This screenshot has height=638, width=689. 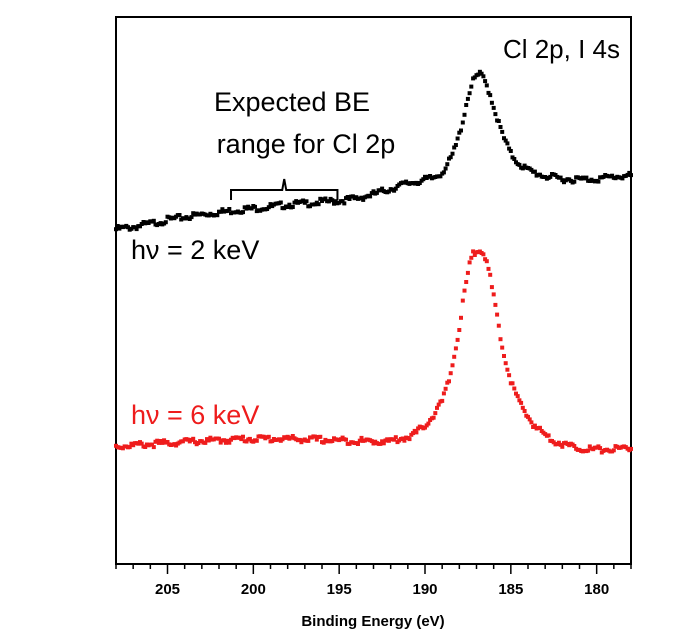 I want to click on x-tick-label: 185, so click(x=510, y=589).